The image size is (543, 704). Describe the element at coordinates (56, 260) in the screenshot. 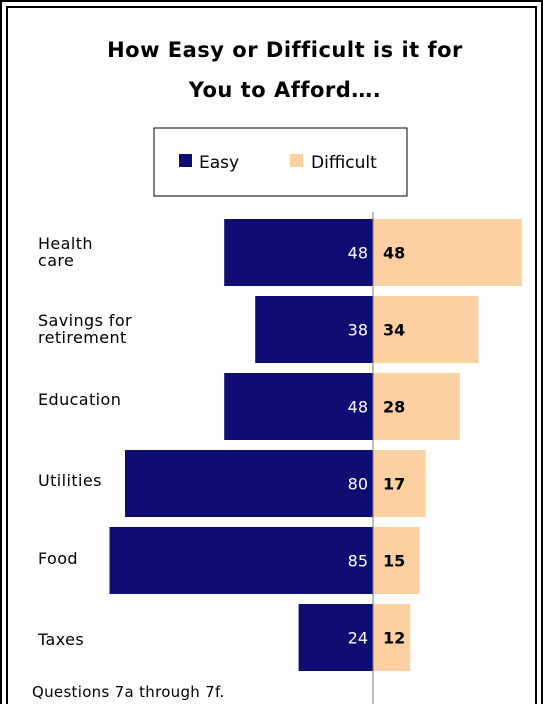

I see `category-label-0-line-1: care` at that location.